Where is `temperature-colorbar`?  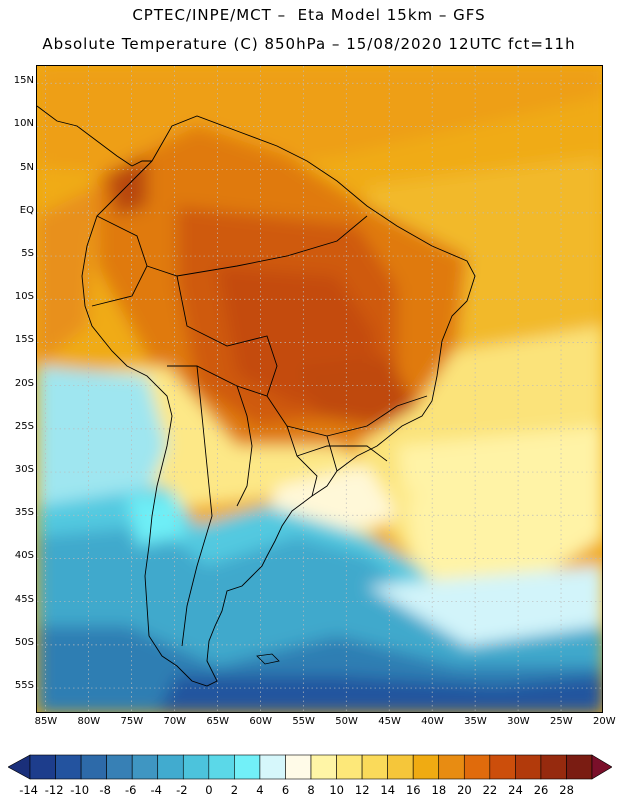
temperature-colorbar is located at coordinates (310, 767).